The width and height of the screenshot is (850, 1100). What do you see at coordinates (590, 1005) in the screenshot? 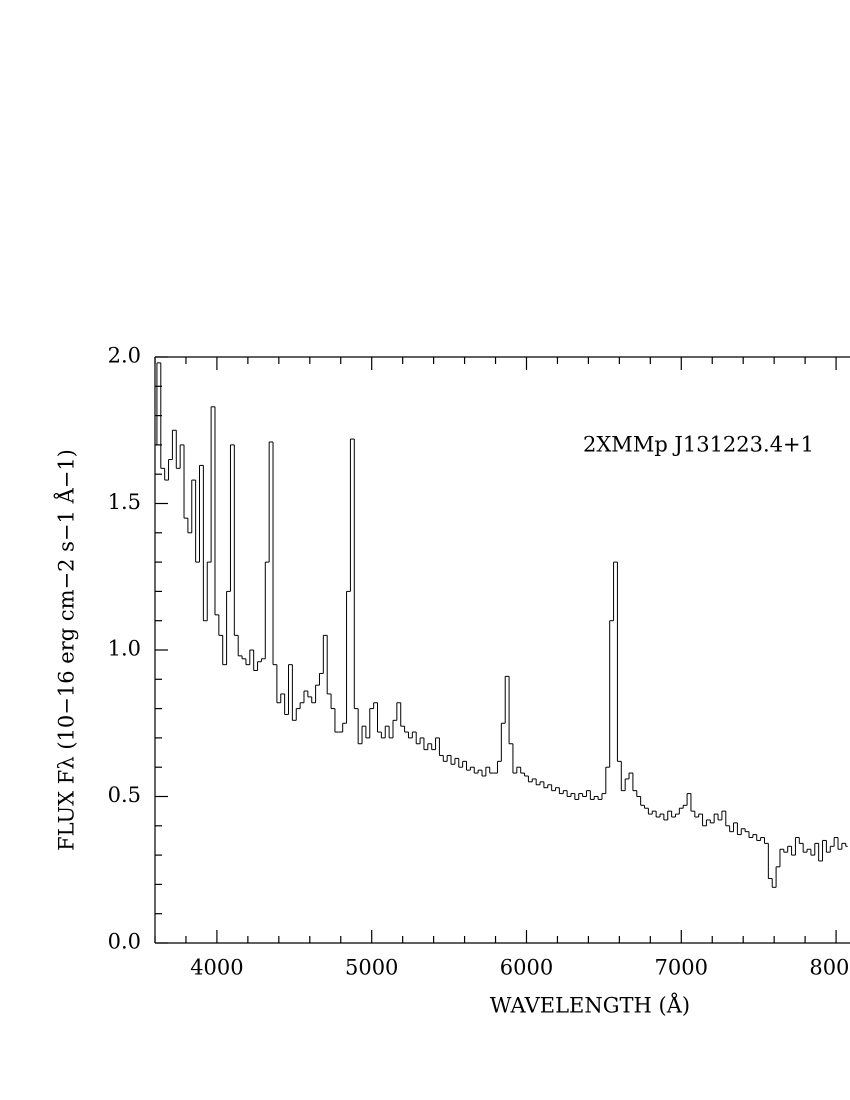
I see `x-axis-label: WAVELENGTH (Å)` at bounding box center [590, 1005].